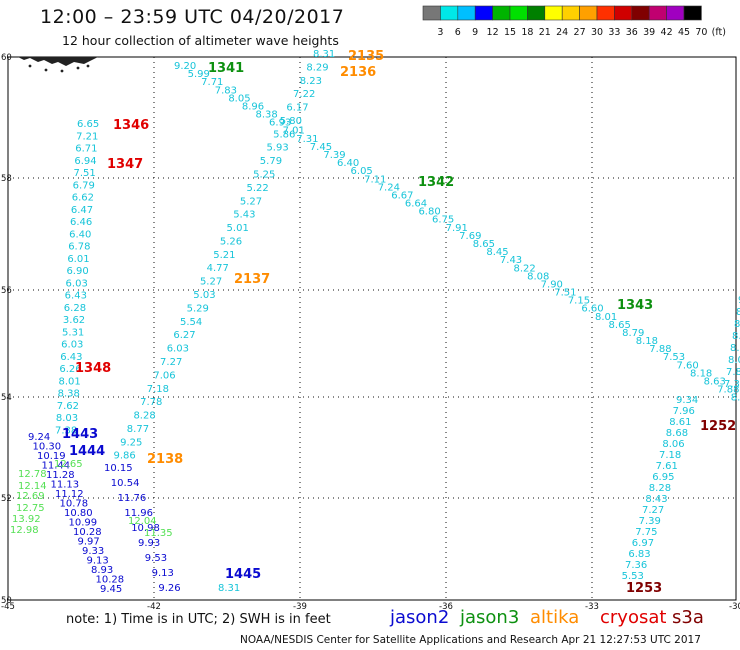 The height and width of the screenshot is (650, 740). What do you see at coordinates (656, 499) in the screenshot?
I see `swh-value: 8.43` at bounding box center [656, 499].